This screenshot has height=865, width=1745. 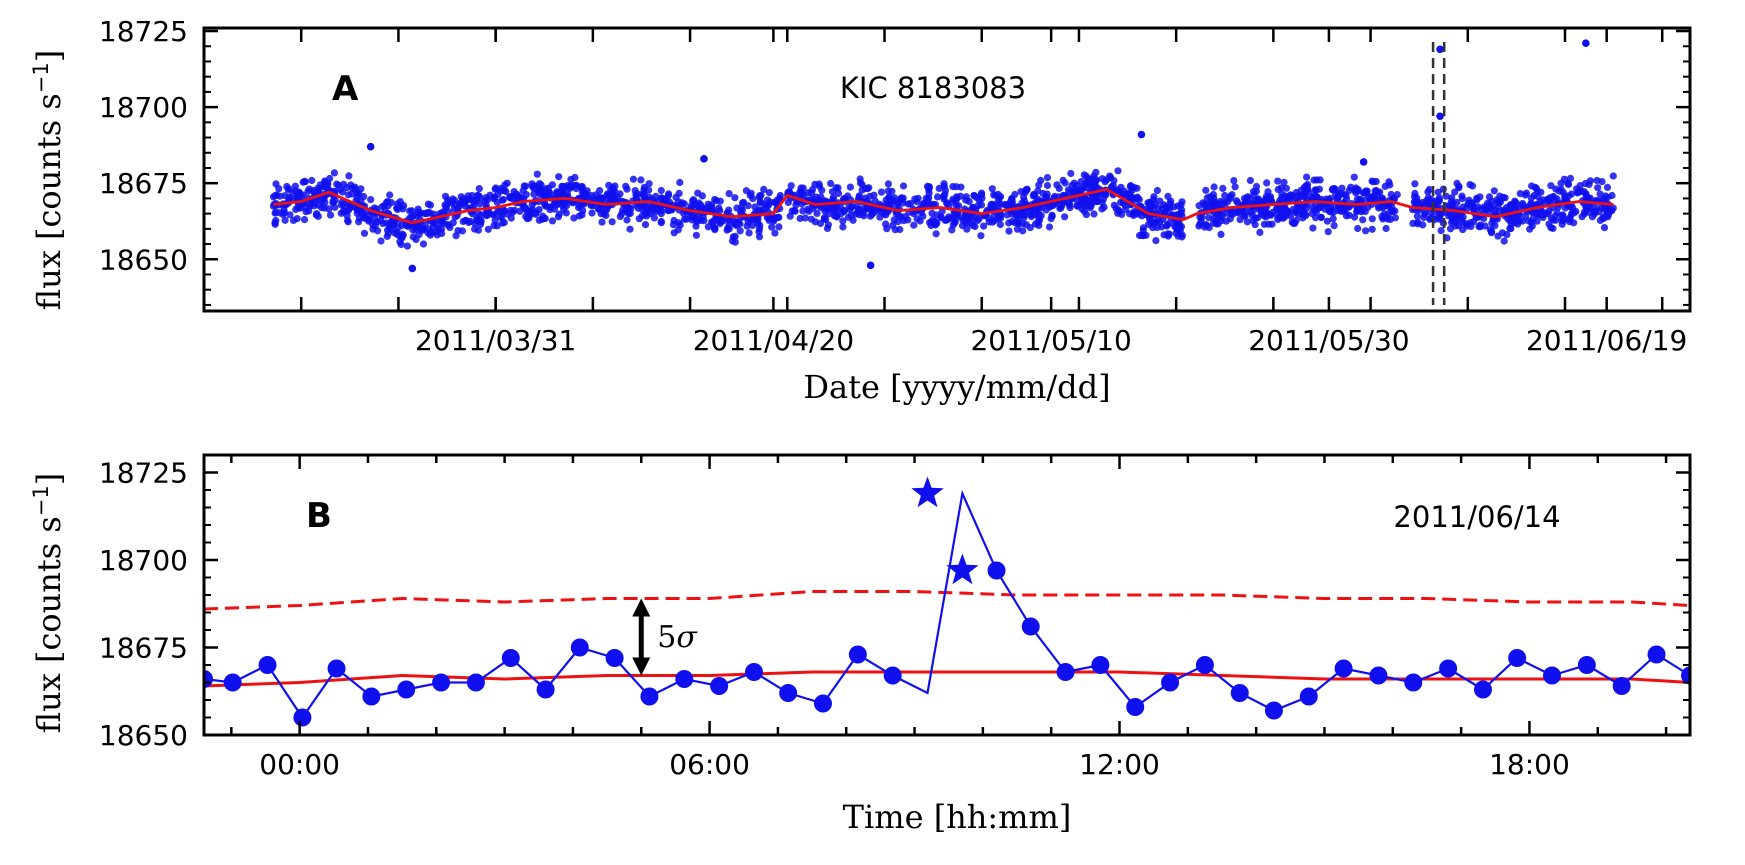 I want to click on y-tick-label: 18700, so click(x=143, y=107).